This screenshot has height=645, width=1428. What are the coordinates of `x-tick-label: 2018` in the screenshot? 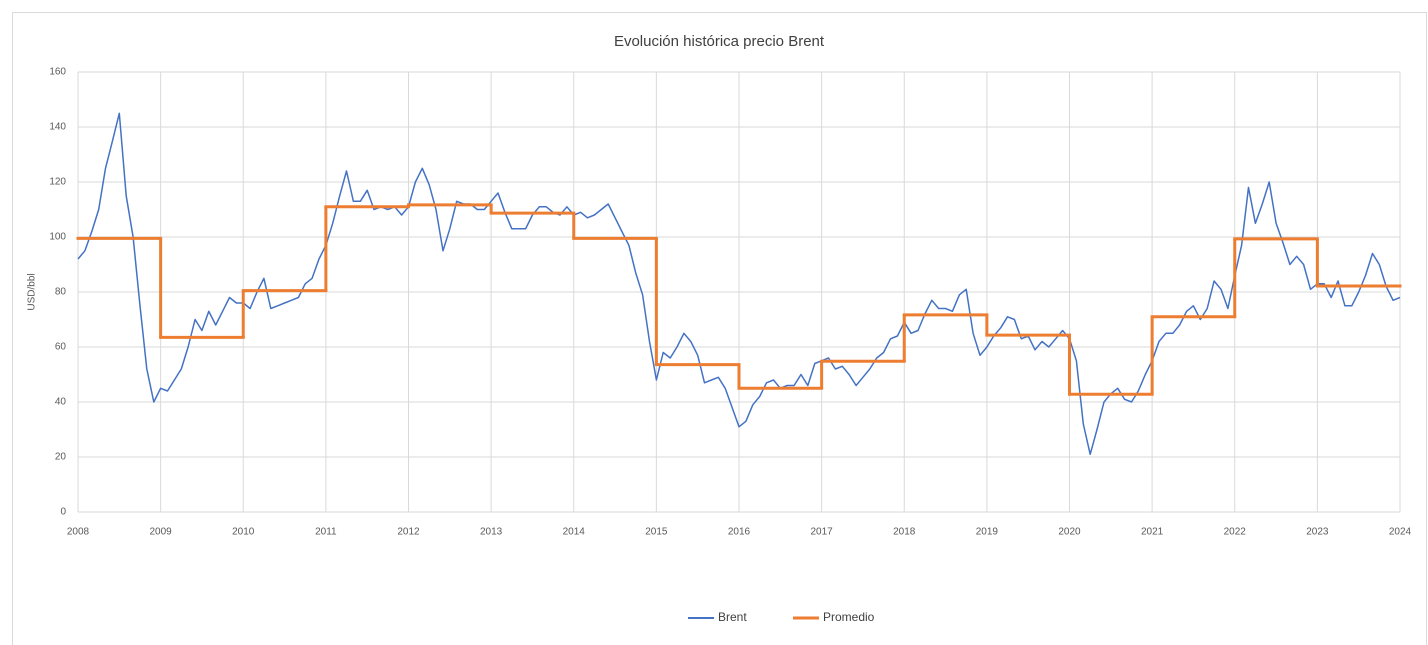 It's located at (904, 532).